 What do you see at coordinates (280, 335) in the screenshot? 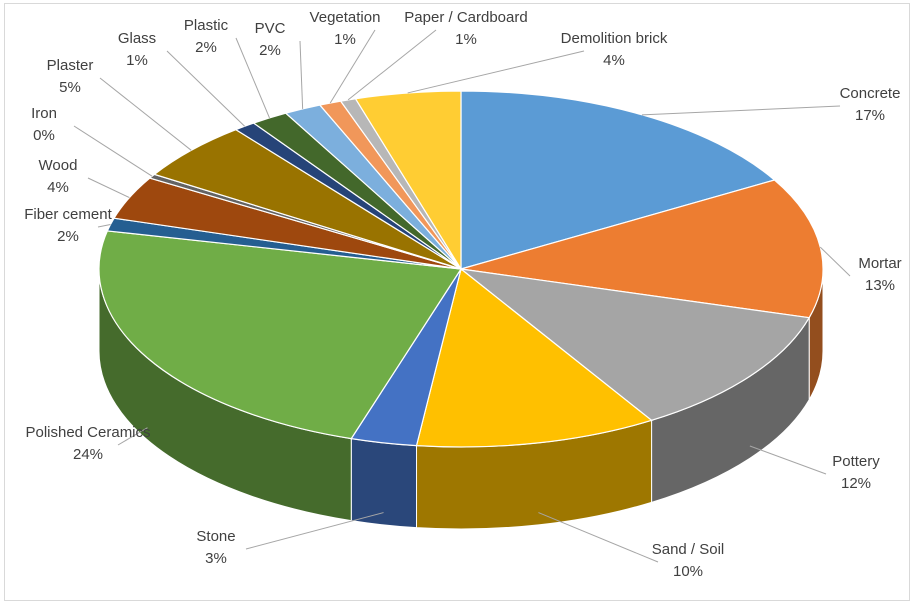
I see `pie-slice-polished-ceramics` at bounding box center [280, 335].